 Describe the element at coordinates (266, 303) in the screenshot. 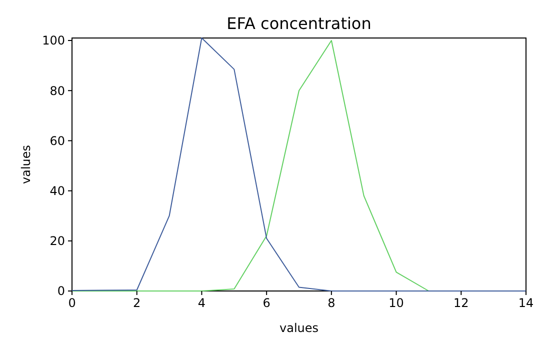

I see `x-tick-label: 6` at that location.